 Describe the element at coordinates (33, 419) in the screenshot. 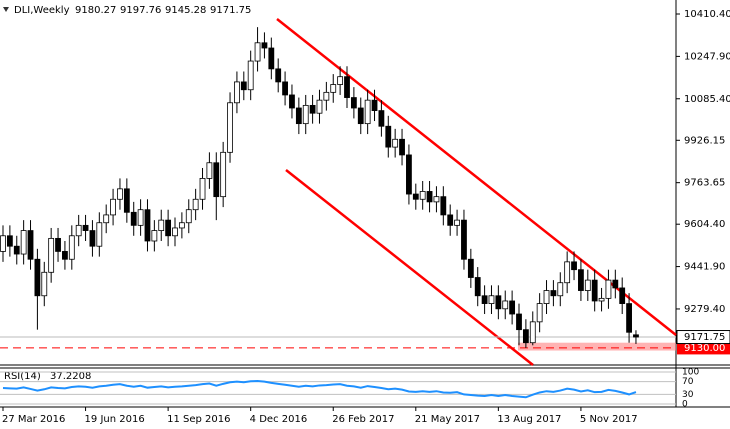

I see `x-tick-label: 27 Mar 2016` at that location.